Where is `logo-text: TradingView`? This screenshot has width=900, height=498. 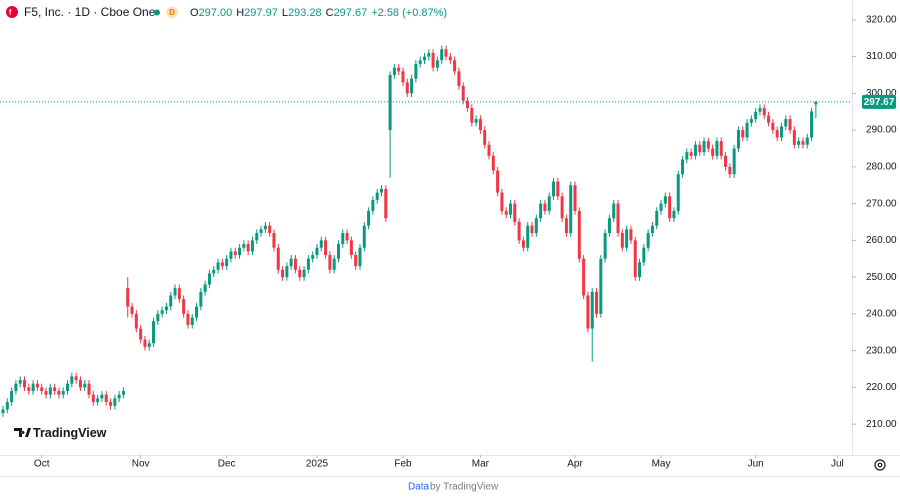 logo-text: TradingView is located at coordinates (70, 433).